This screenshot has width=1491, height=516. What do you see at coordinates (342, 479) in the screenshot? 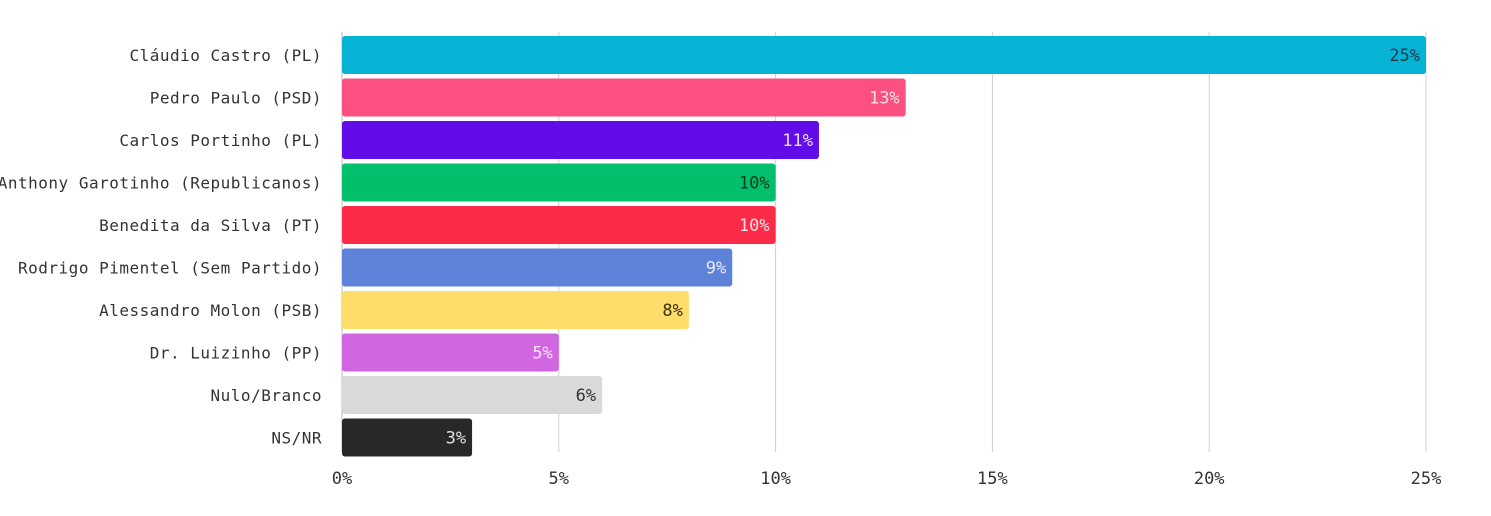
I see `x-tick-label: 0%` at bounding box center [342, 479].